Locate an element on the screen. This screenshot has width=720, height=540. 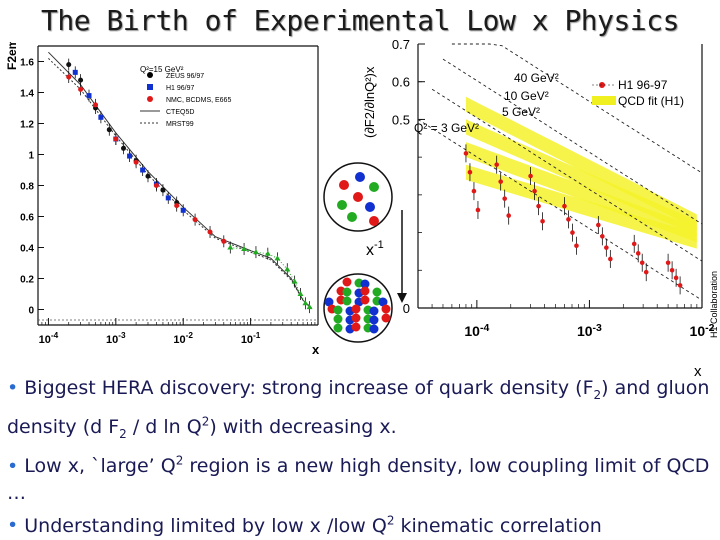
q2-curve is located at coordinates (567, 175).